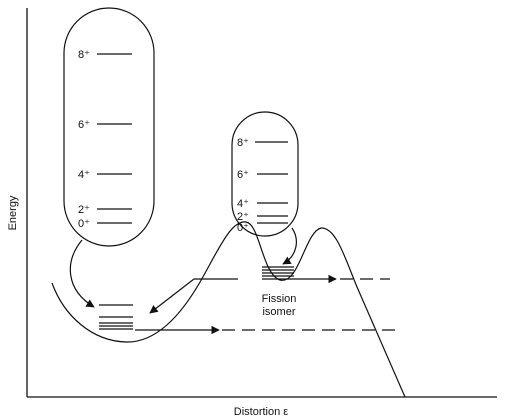  I want to click on ground-band-capsule, so click(109, 127).